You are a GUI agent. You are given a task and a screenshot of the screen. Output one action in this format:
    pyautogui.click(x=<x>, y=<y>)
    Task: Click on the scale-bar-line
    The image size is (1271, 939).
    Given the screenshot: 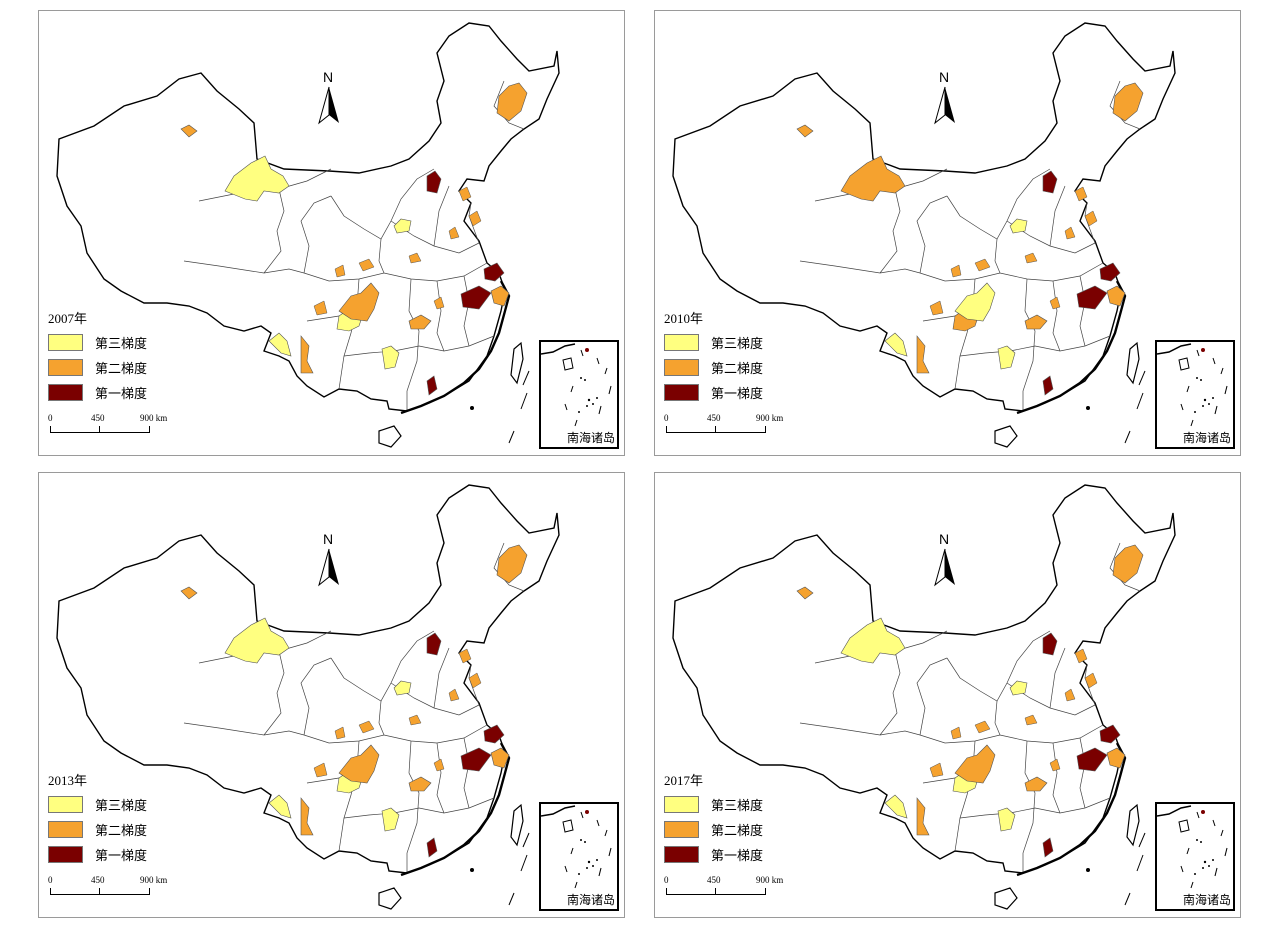 What is the action you would take?
    pyautogui.click(x=716, y=429)
    